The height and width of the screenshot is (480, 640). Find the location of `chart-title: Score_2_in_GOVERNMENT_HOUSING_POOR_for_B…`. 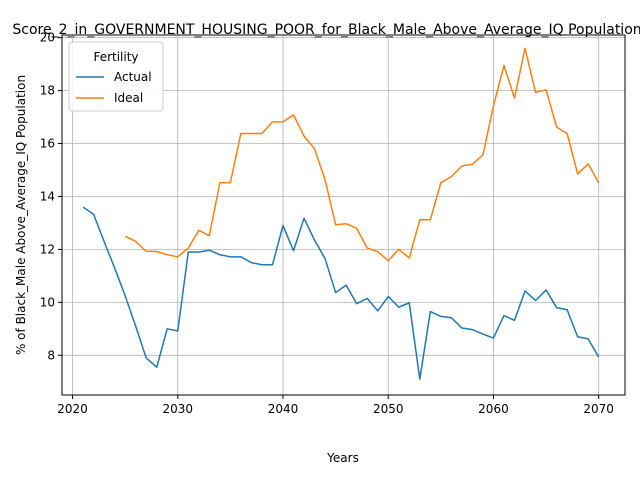

chart-title: Score_2_in_GOVERNMENT_HOUSING_POOR_for_B… is located at coordinates (326, 30).